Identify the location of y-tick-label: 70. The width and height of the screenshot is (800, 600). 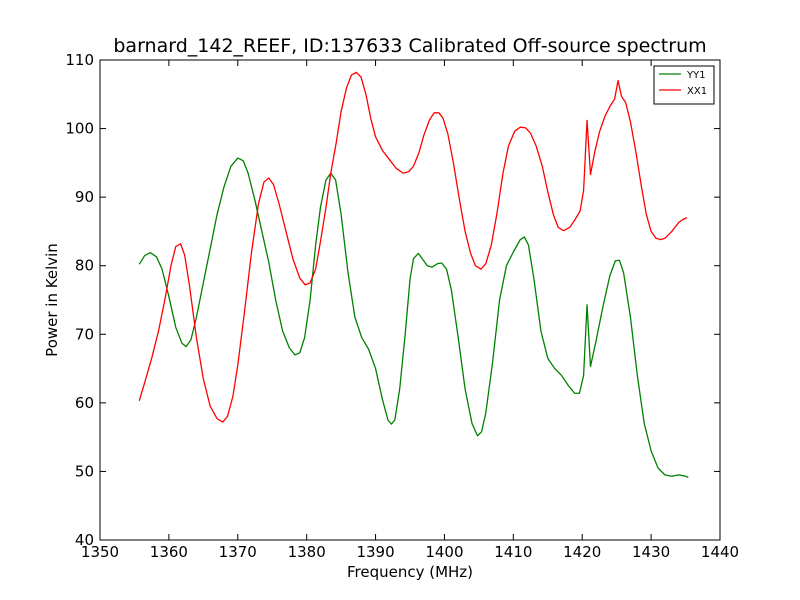
(84, 334).